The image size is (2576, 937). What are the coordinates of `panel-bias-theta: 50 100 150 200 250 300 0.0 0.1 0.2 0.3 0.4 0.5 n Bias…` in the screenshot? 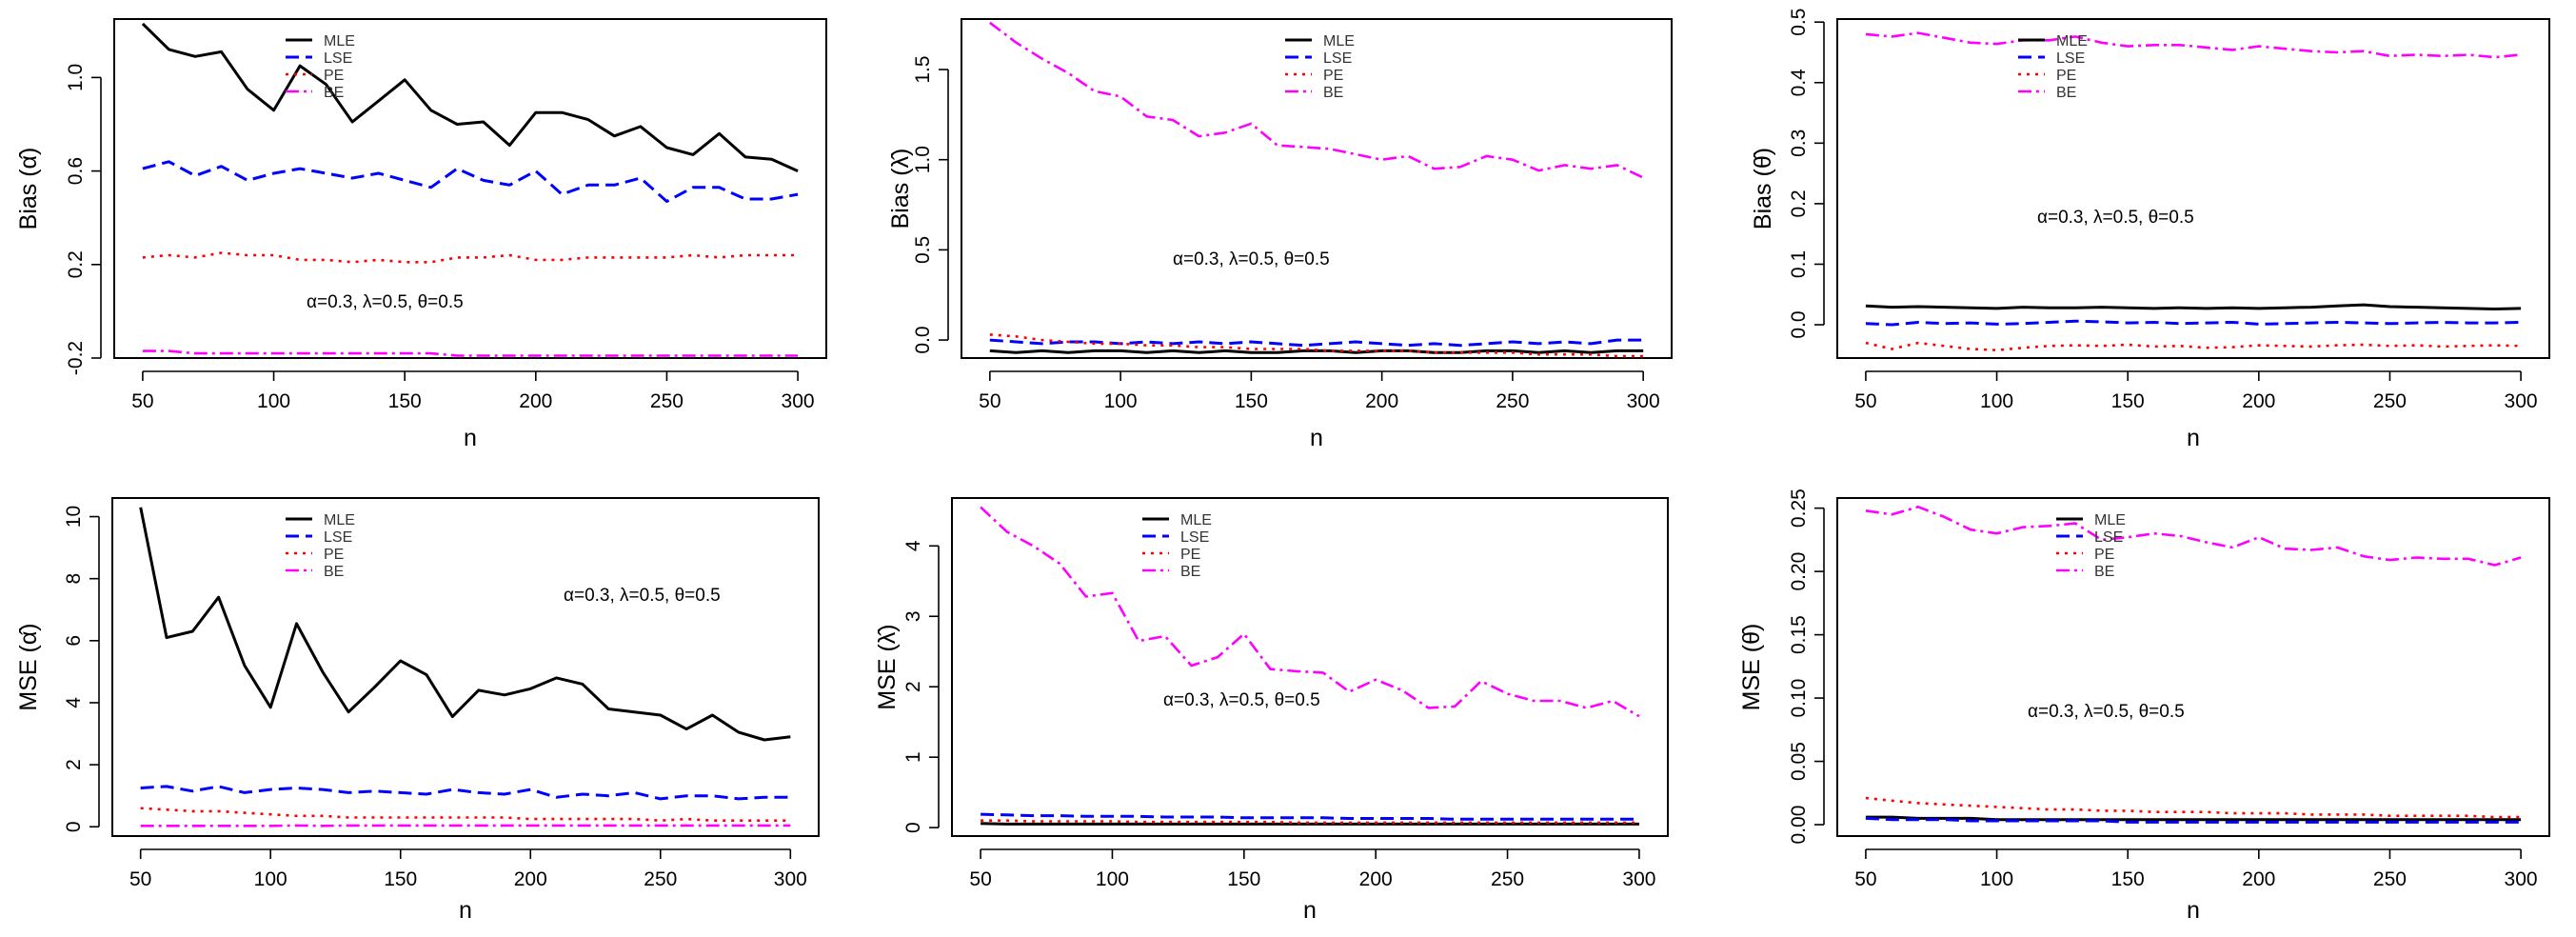 It's located at (2150, 230).